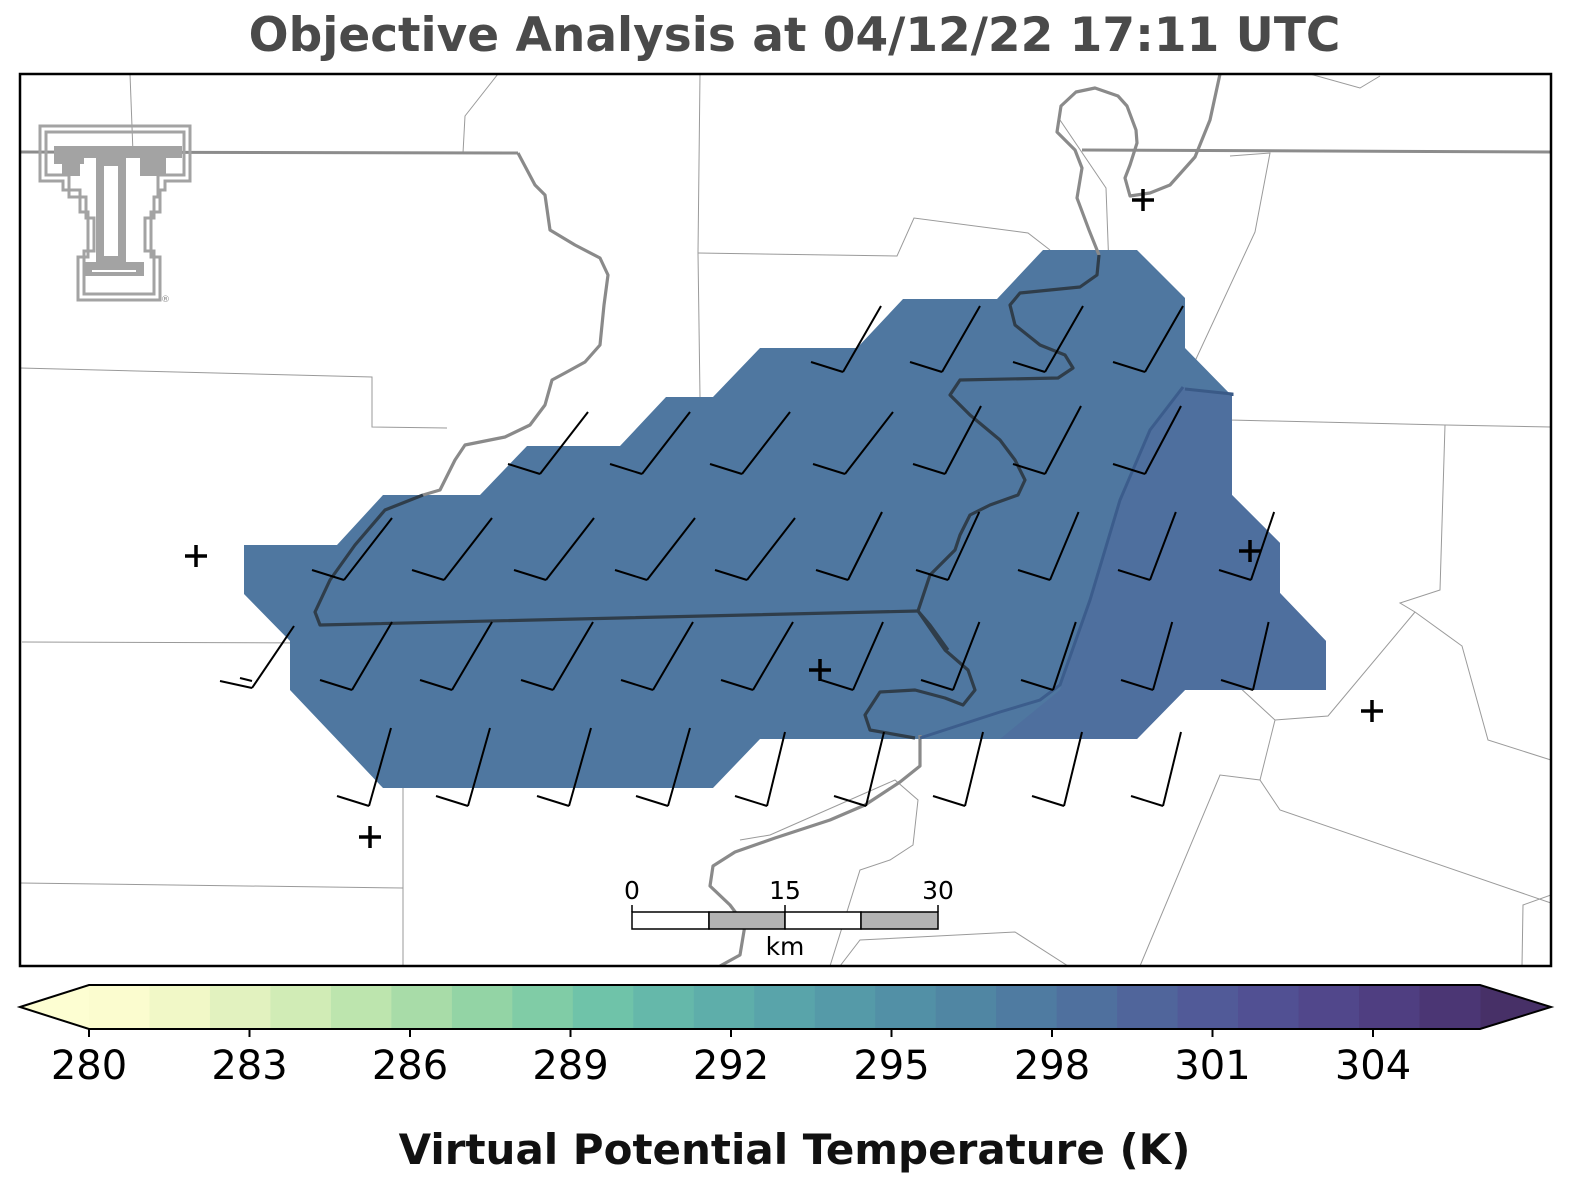 The width and height of the screenshot is (1589, 1199). Describe the element at coordinates (794, 1149) in the screenshot. I see `colorbar-label: Virtual Potential Temperature (K)` at that location.